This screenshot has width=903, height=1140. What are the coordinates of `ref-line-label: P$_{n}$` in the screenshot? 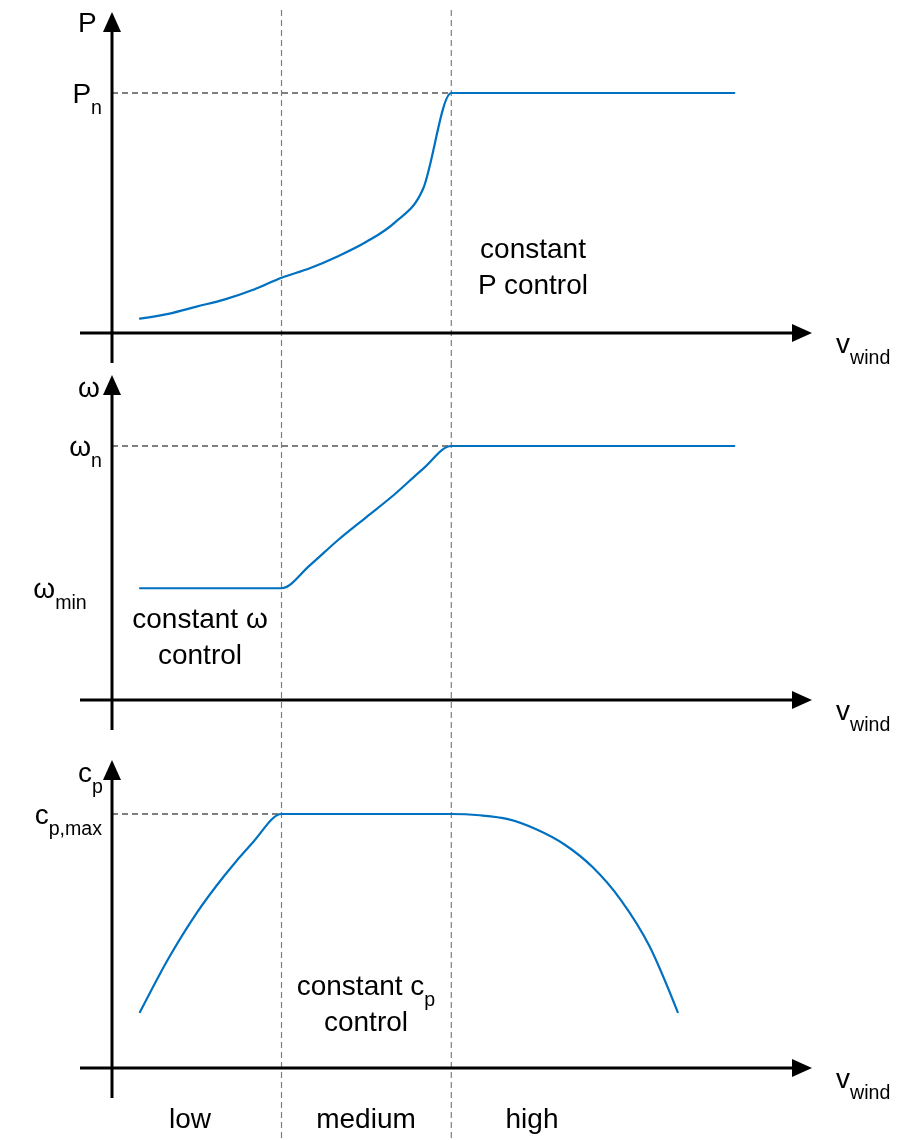 It's located at (87, 98).